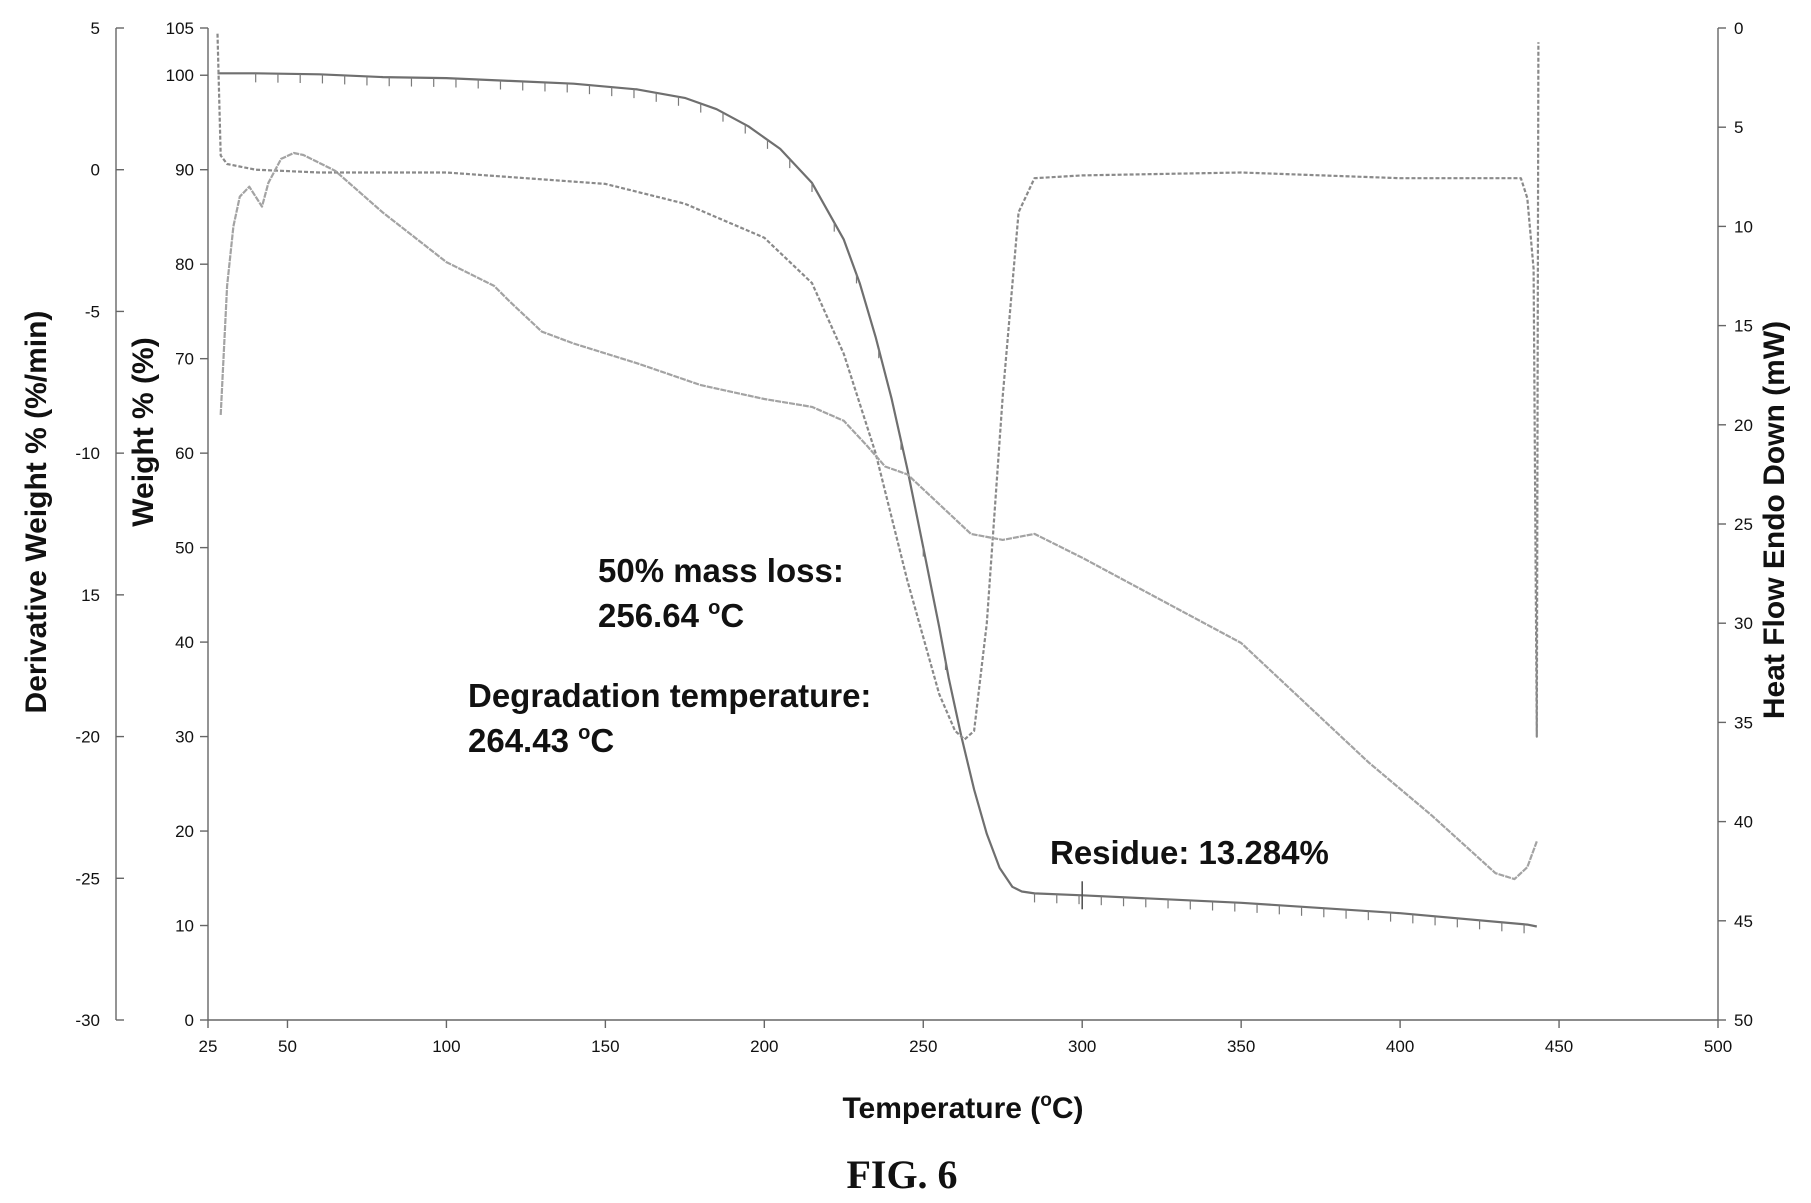 This screenshot has height=1203, width=1811. Describe the element at coordinates (87, 453) in the screenshot. I see `derivative-tick-label: -10` at that location.